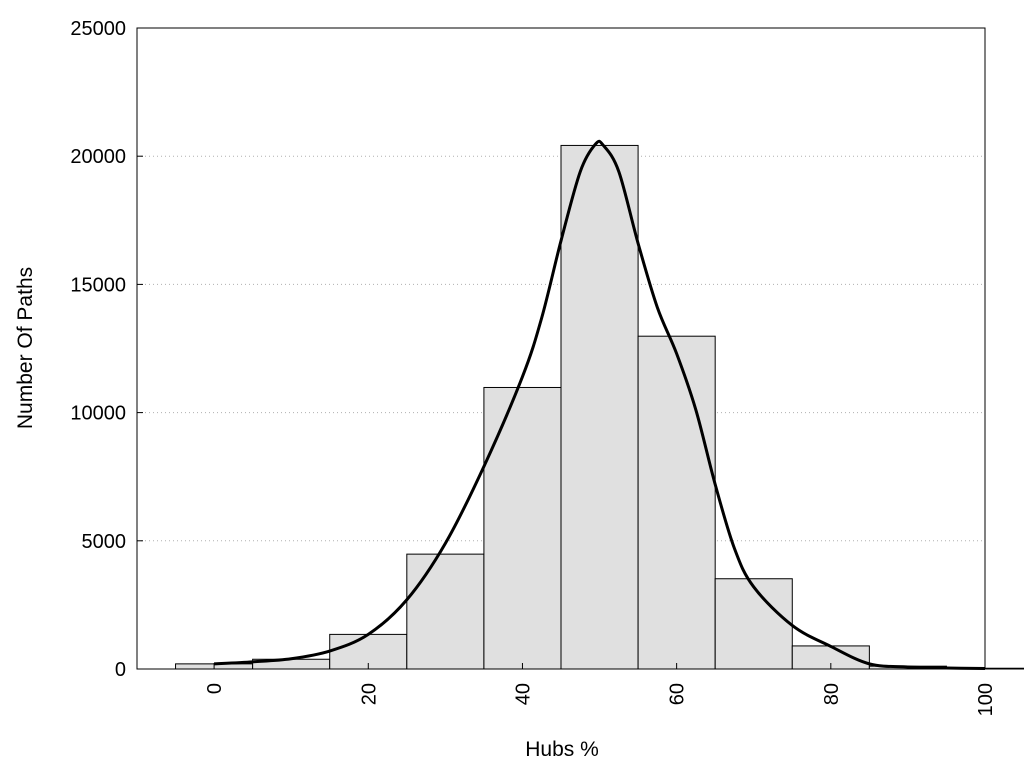 The image size is (1024, 768). Describe the element at coordinates (98, 285) in the screenshot. I see `y-tick-label: 15000` at that location.